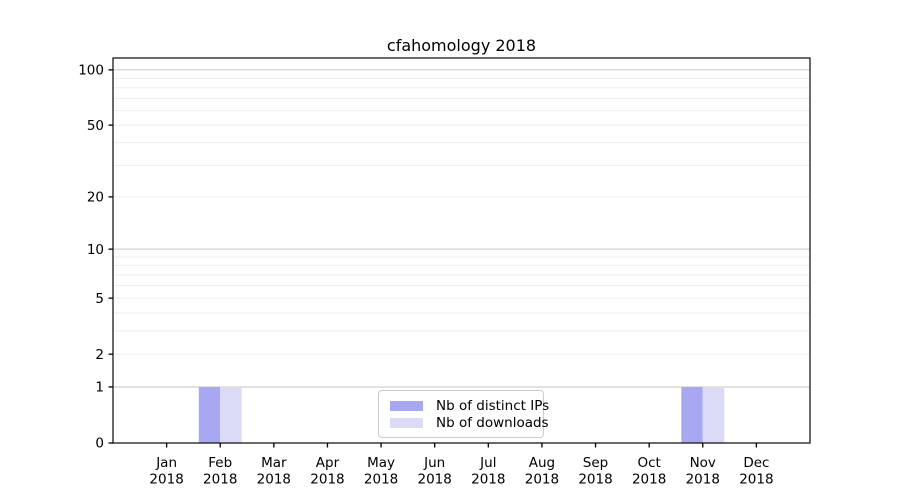 The image size is (900, 500). I want to click on x-tick-label: Jan 2018, so click(166, 471).